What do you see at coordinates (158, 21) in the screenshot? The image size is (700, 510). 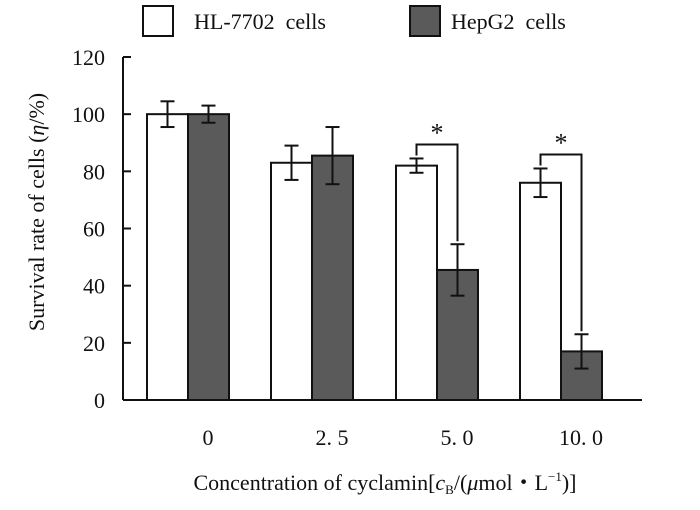 I see `legend-swatch-hl7702` at bounding box center [158, 21].